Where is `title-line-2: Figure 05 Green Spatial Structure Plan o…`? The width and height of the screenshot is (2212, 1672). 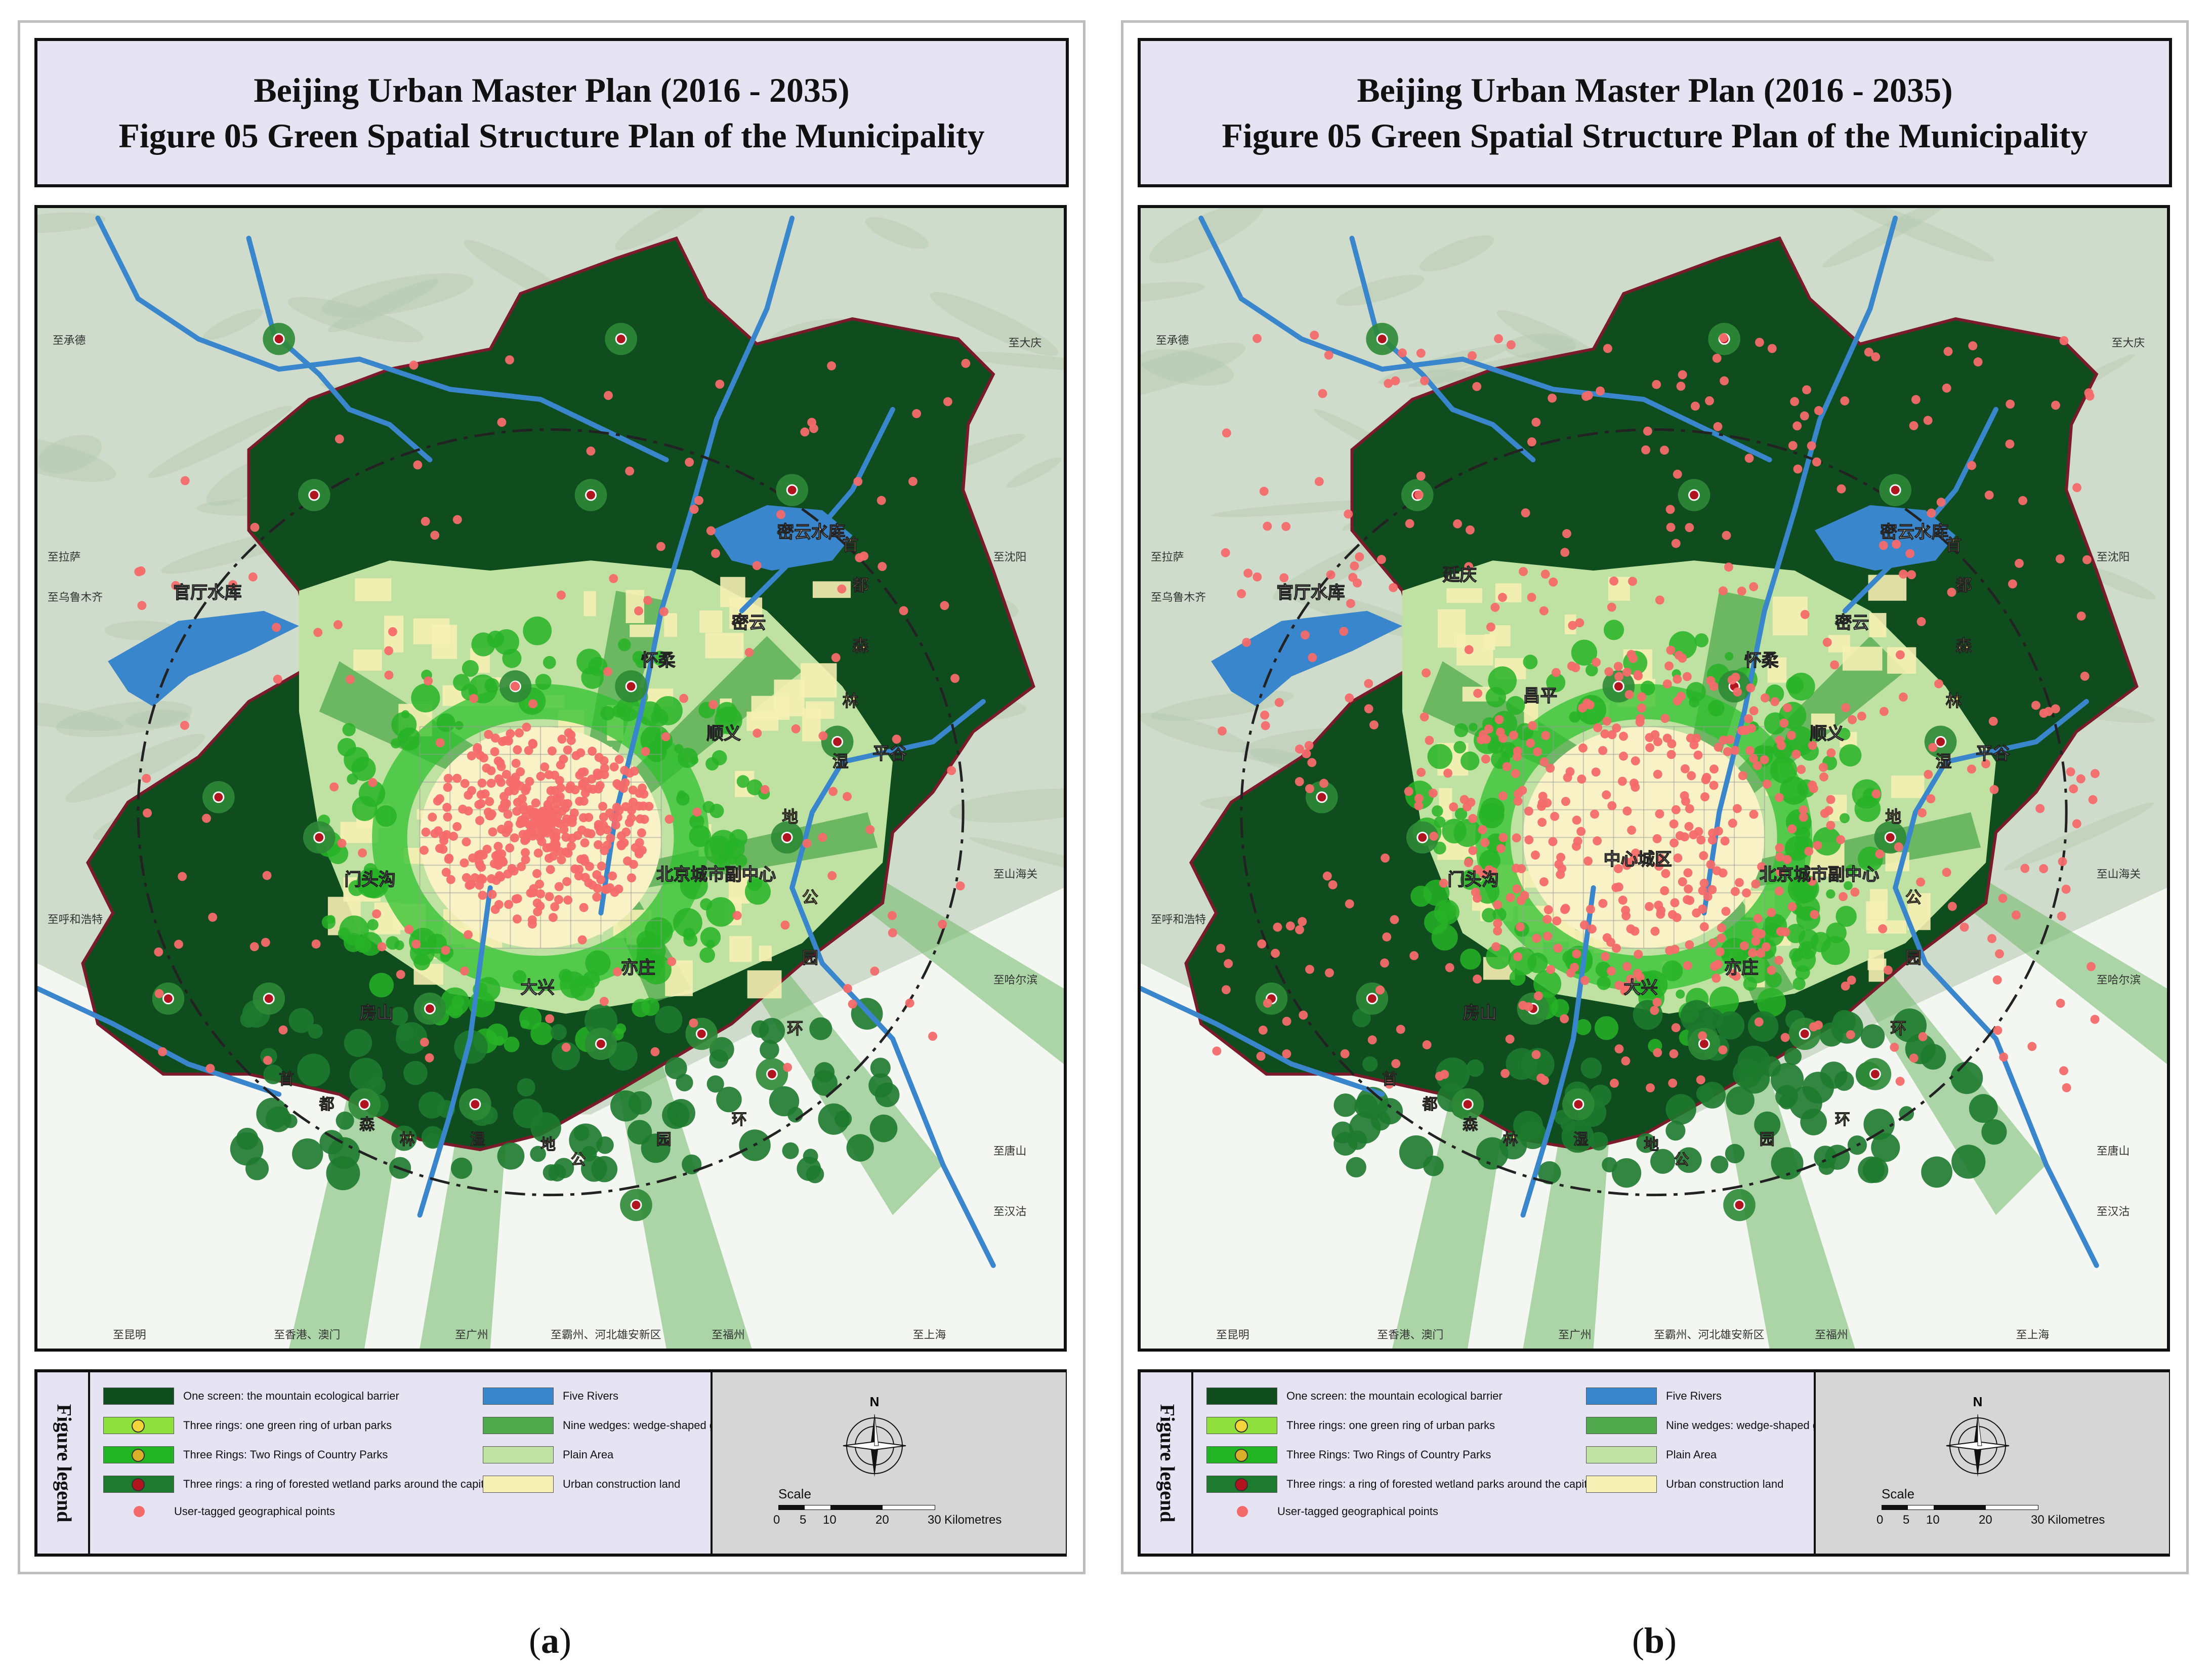 title-line-2: Figure 05 Green Spatial Structure Plan o… is located at coordinates (1655, 135).